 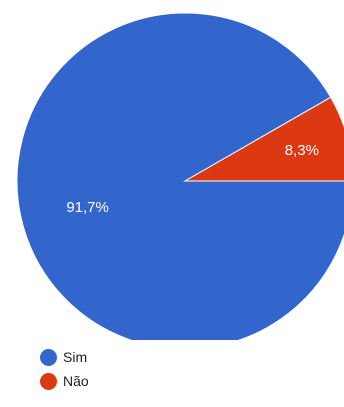 What do you see at coordinates (48, 357) in the screenshot?
I see `legend-swatch-sim` at bounding box center [48, 357].